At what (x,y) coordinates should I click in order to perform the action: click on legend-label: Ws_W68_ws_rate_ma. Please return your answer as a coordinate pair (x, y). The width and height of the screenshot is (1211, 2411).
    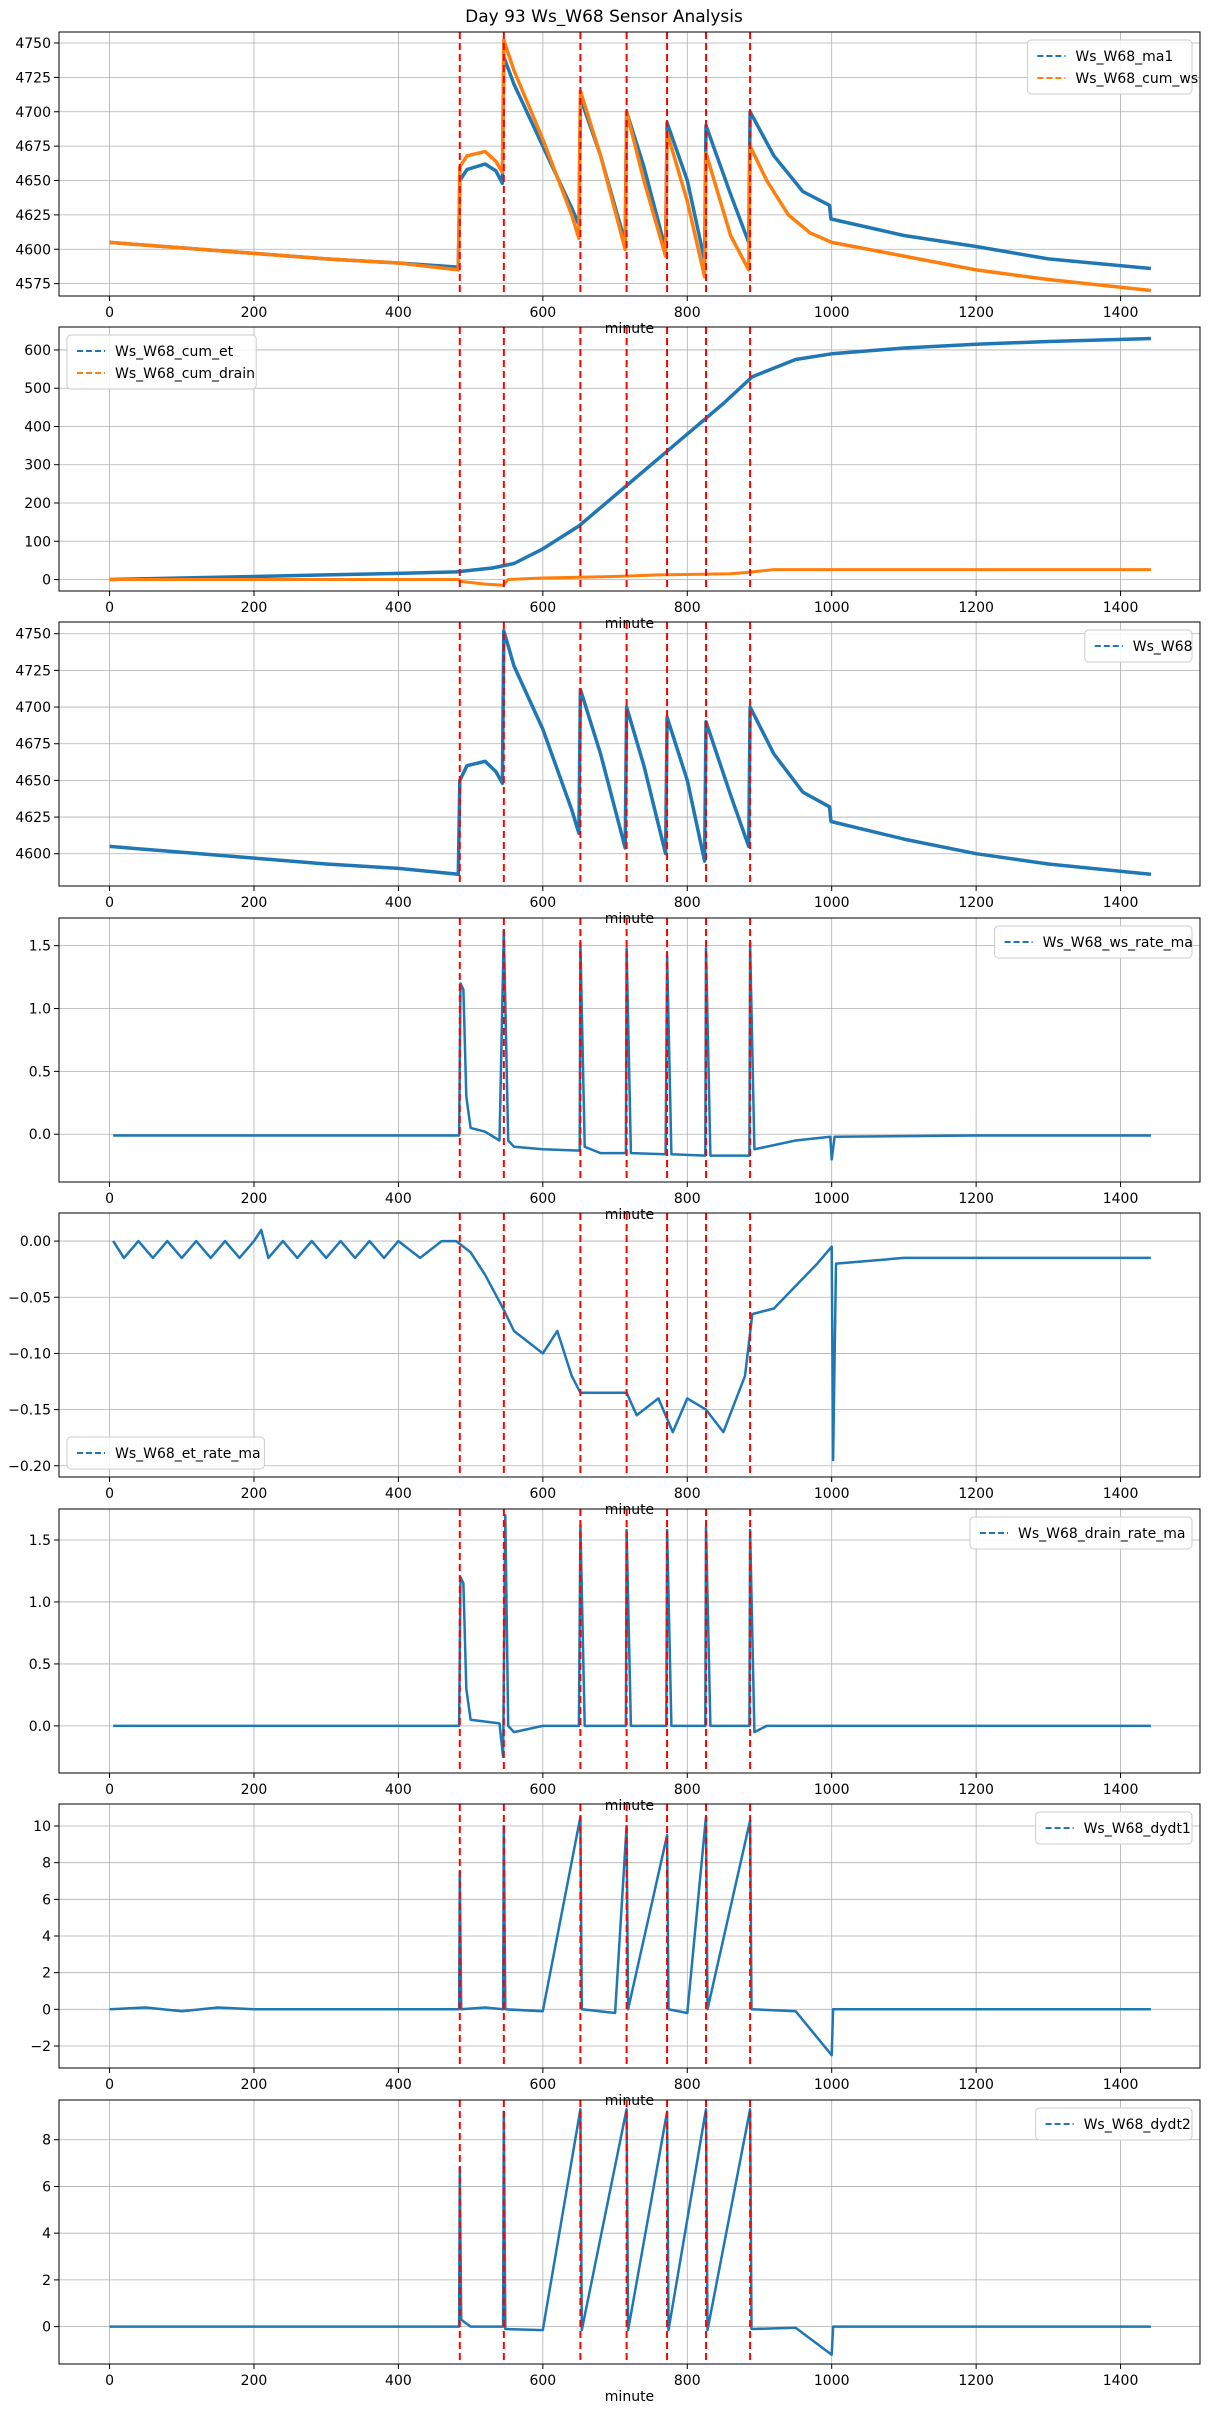
    Looking at the image, I should click on (1118, 943).